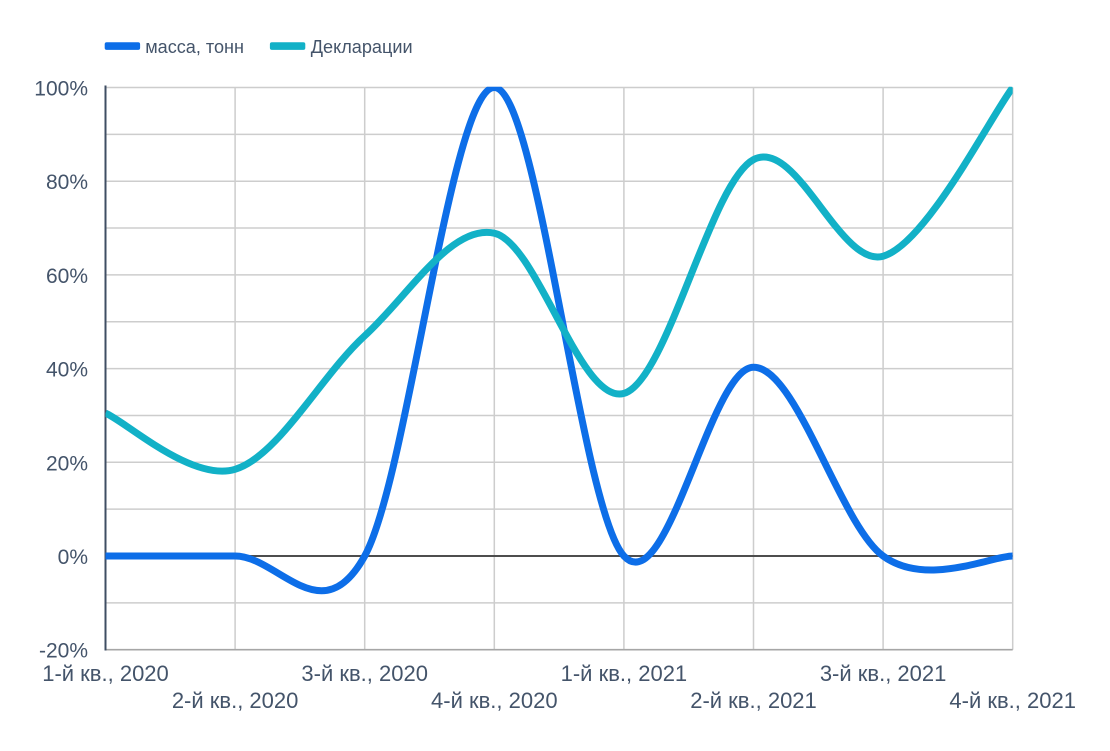 The height and width of the screenshot is (751, 1110). I want to click on svg-text: 3-й кв., 2020, so click(364, 673).